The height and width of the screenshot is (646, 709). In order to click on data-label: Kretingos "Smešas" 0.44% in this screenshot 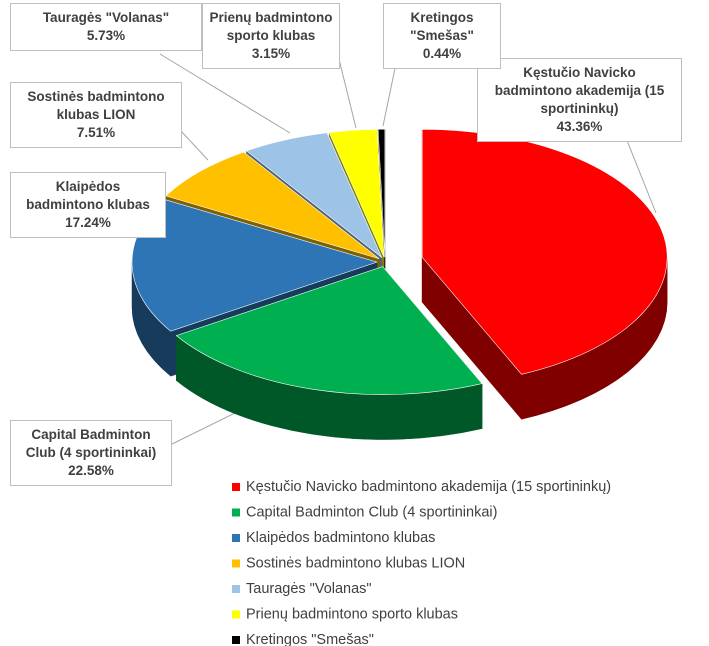, I will do `click(442, 36)`.